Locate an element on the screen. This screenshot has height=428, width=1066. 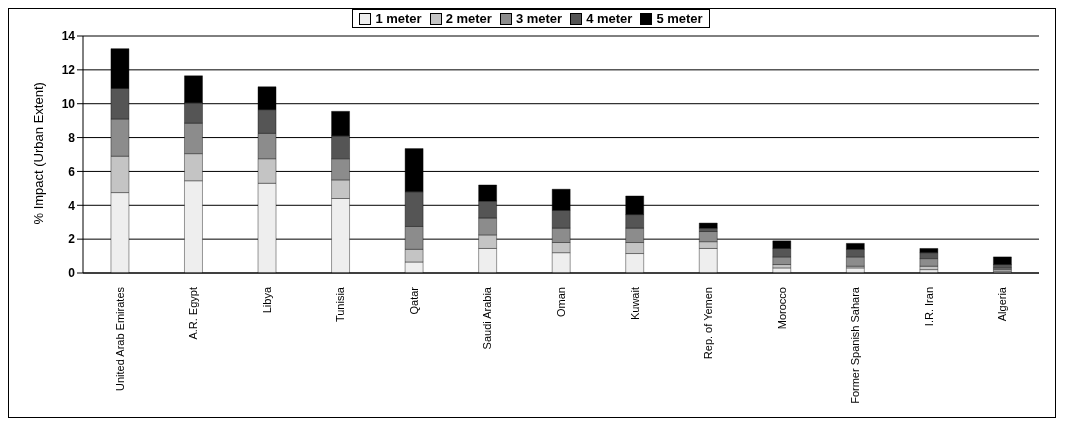
y-tick-label: 10 is located at coordinates (68, 103).